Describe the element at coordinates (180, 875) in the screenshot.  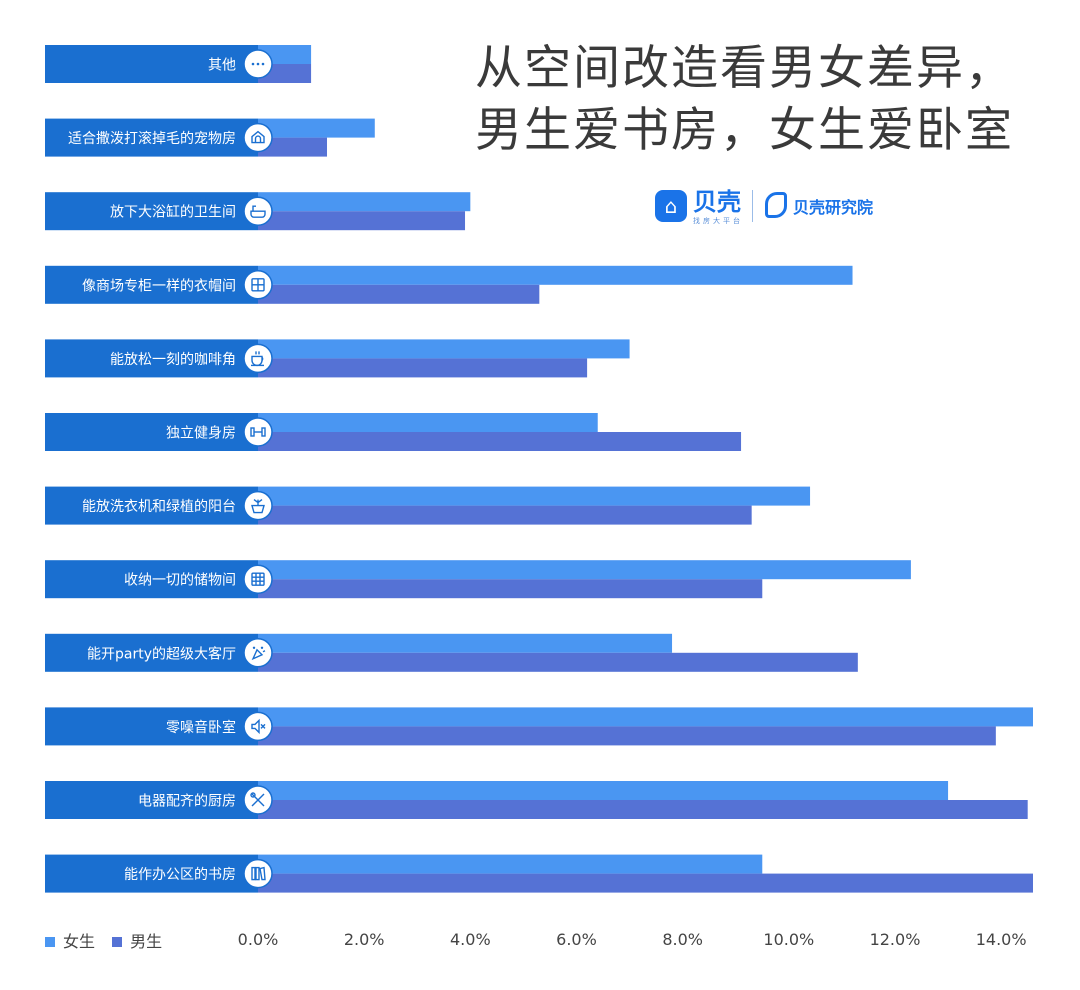
I see `category-label: 能作办公区的书房` at that location.